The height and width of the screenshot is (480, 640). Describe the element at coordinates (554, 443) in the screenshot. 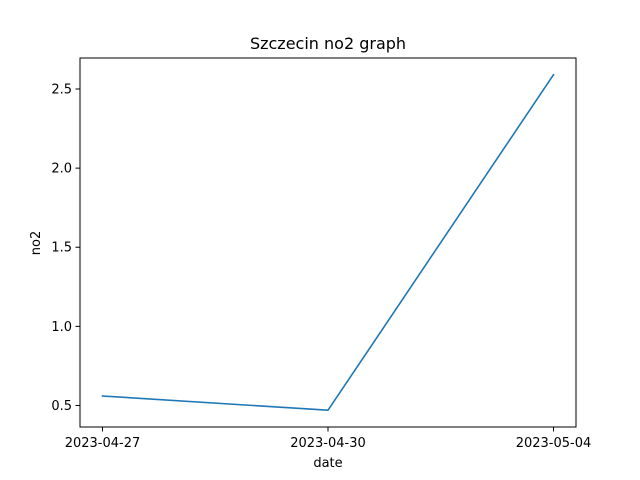

I see `x-tick-label: 2023-05-04` at that location.